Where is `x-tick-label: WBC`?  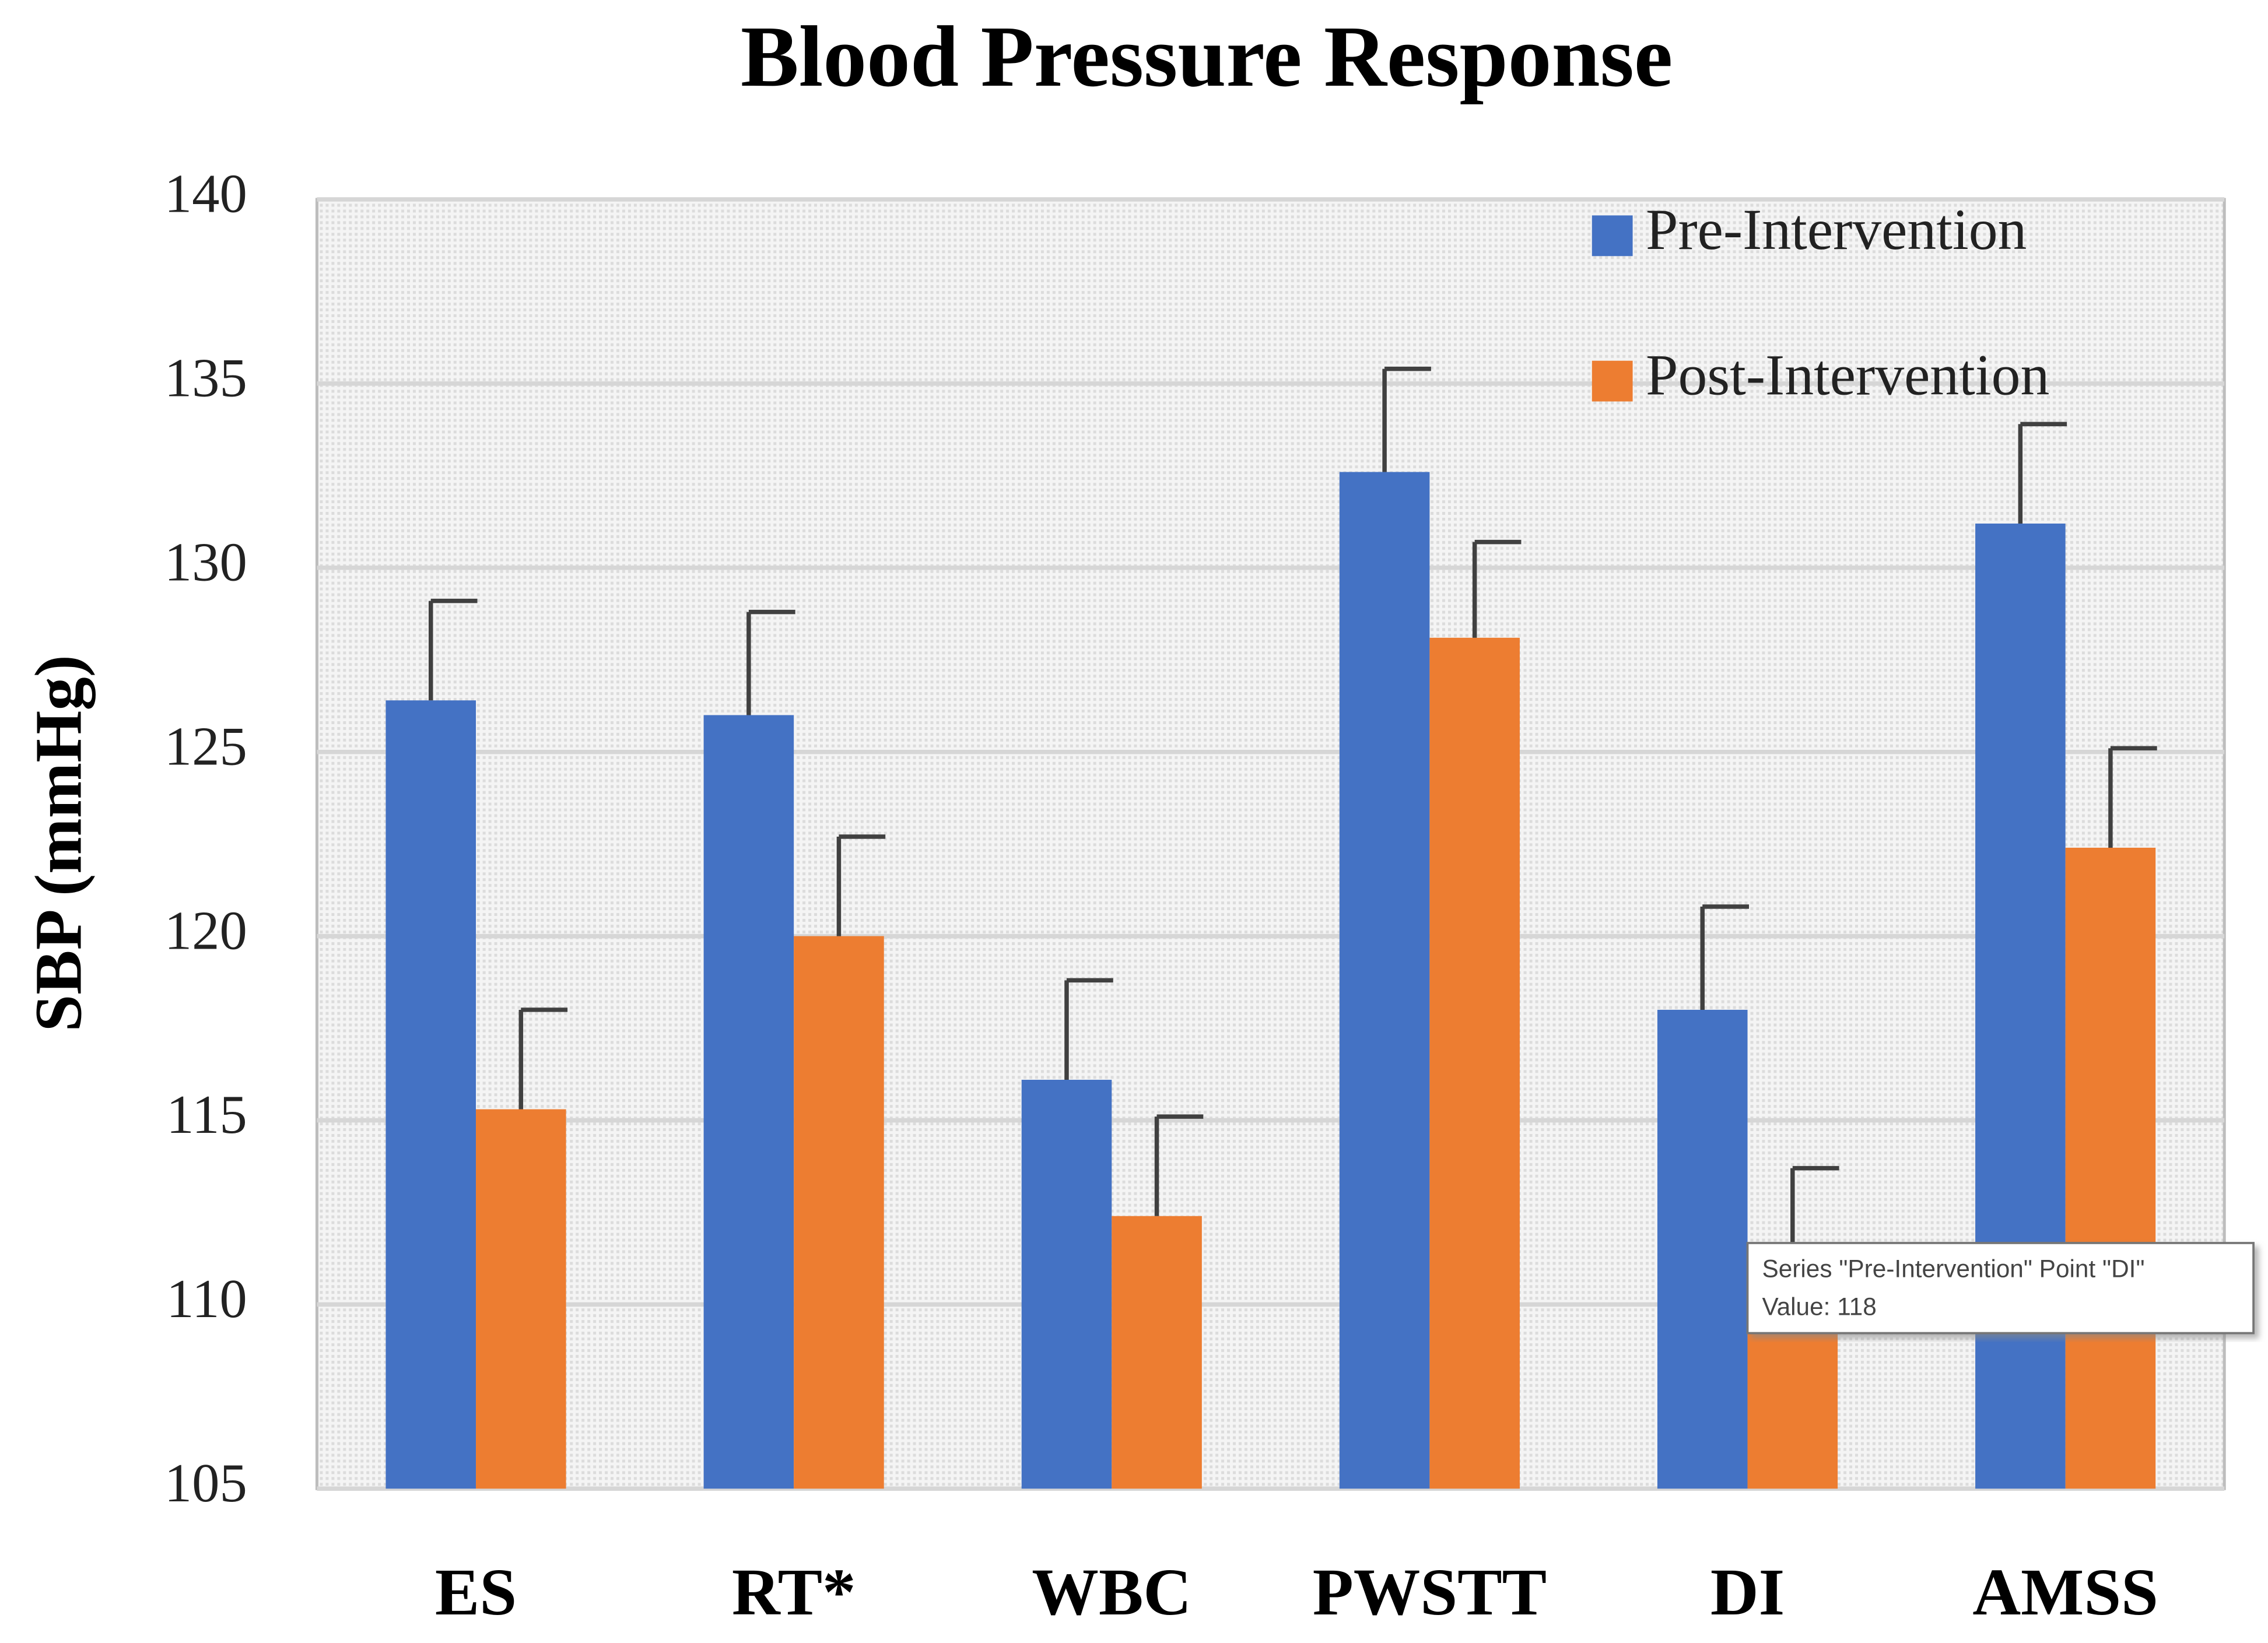
x-tick-label: WBC is located at coordinates (1111, 1592).